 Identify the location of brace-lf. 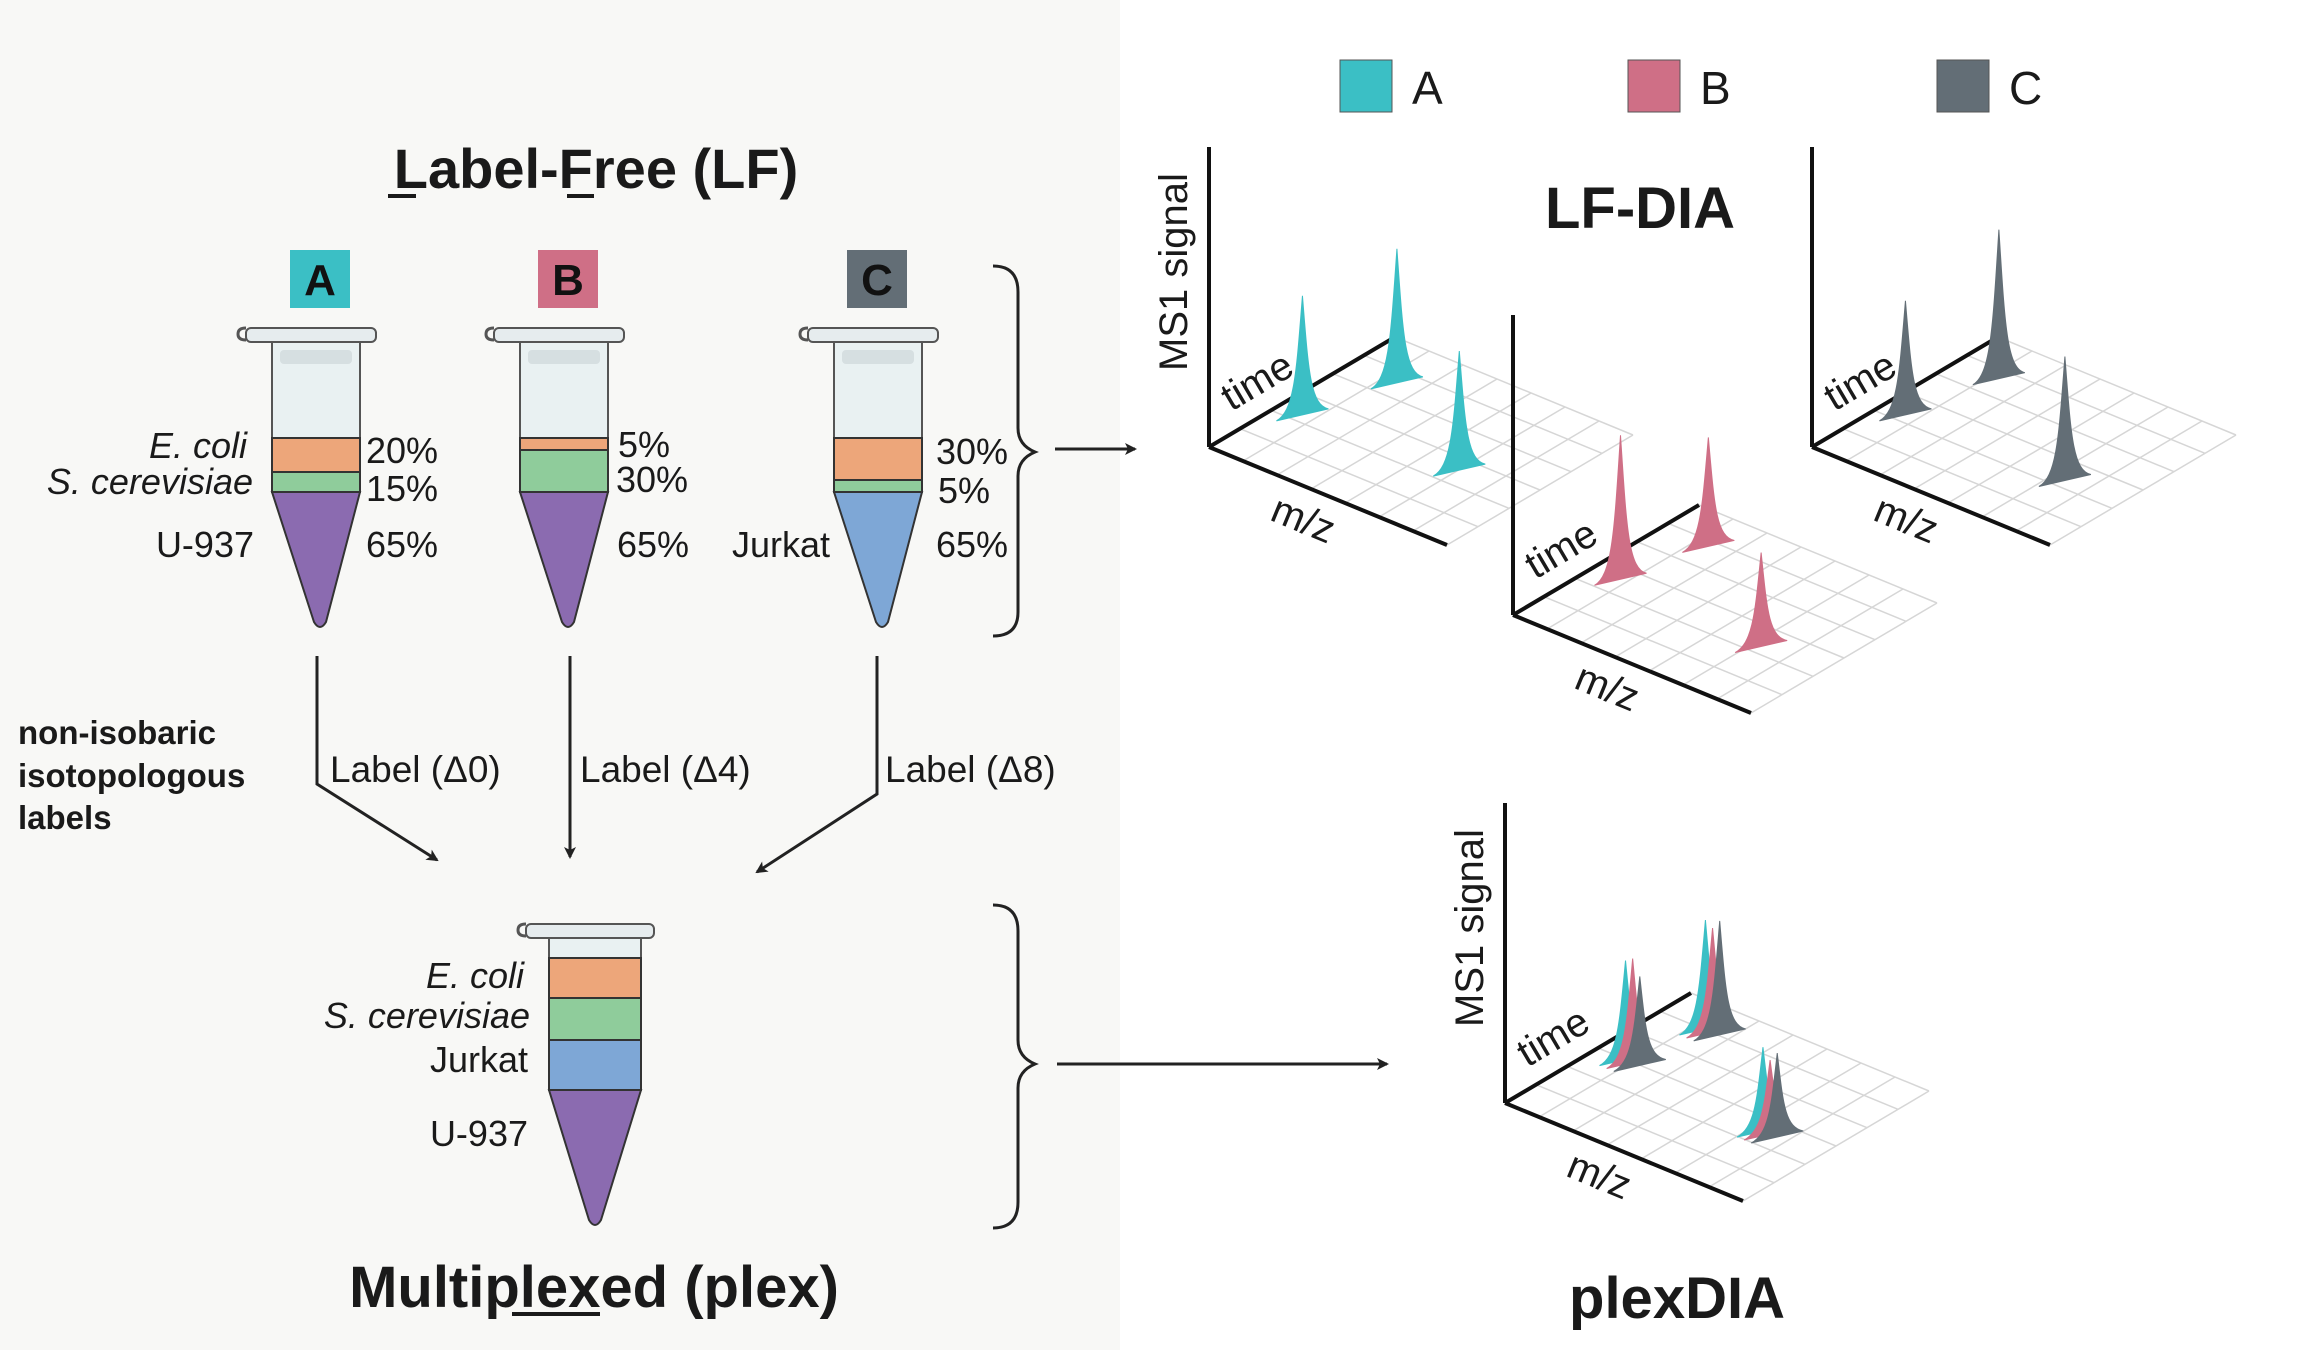
(1015, 451).